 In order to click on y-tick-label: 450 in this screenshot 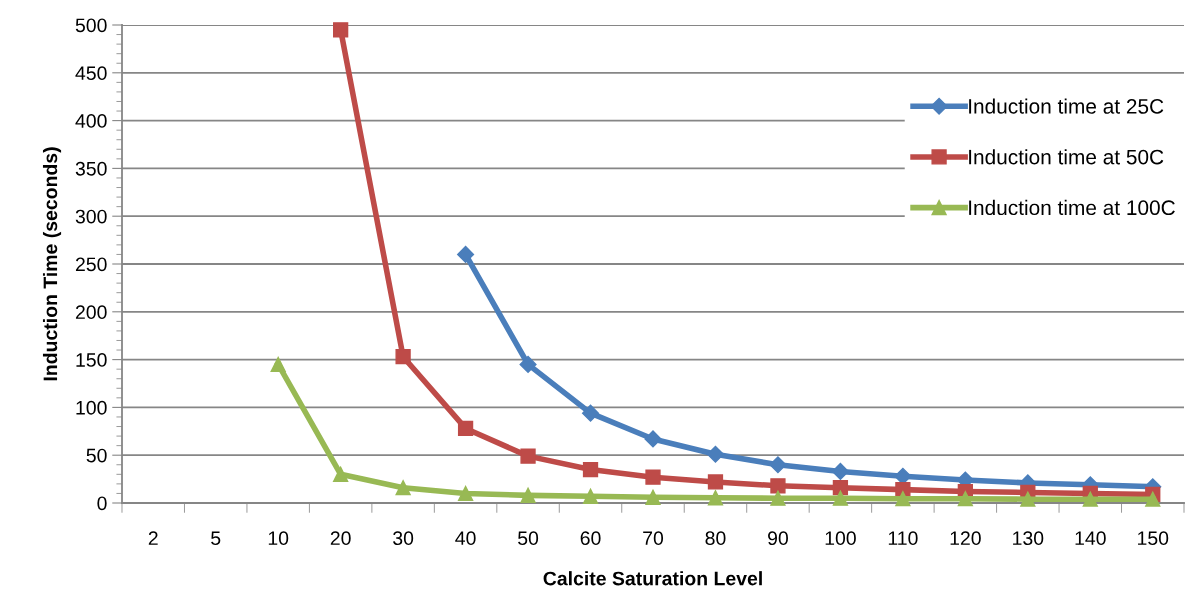, I will do `click(91, 73)`.